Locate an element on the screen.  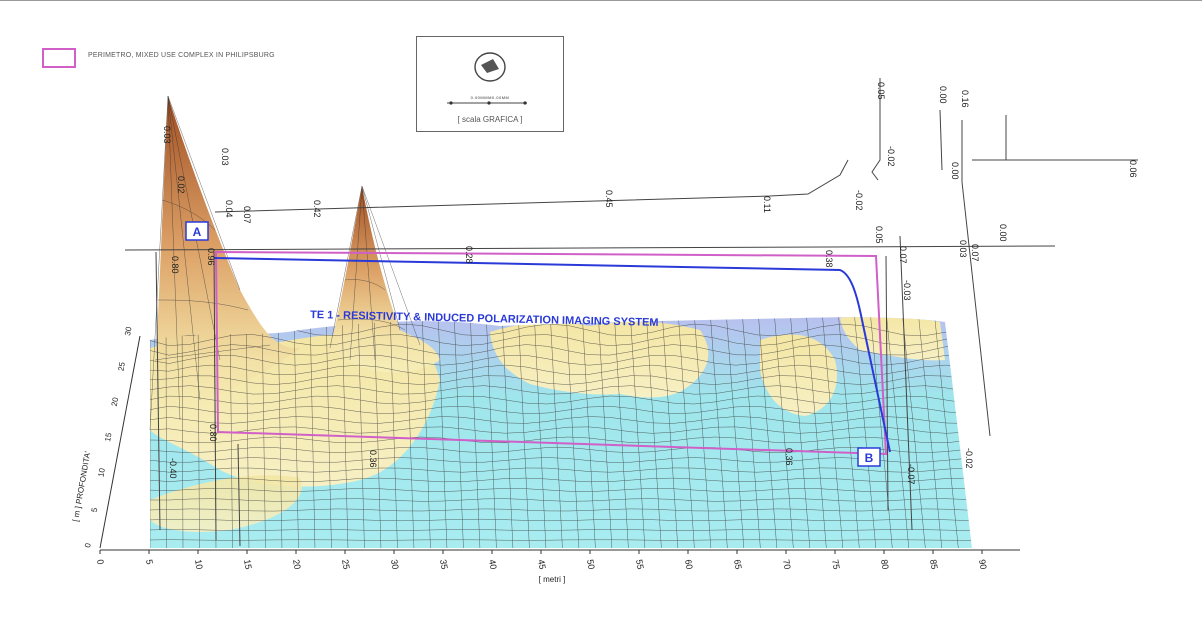
peak-center is located at coordinates (385, 279).